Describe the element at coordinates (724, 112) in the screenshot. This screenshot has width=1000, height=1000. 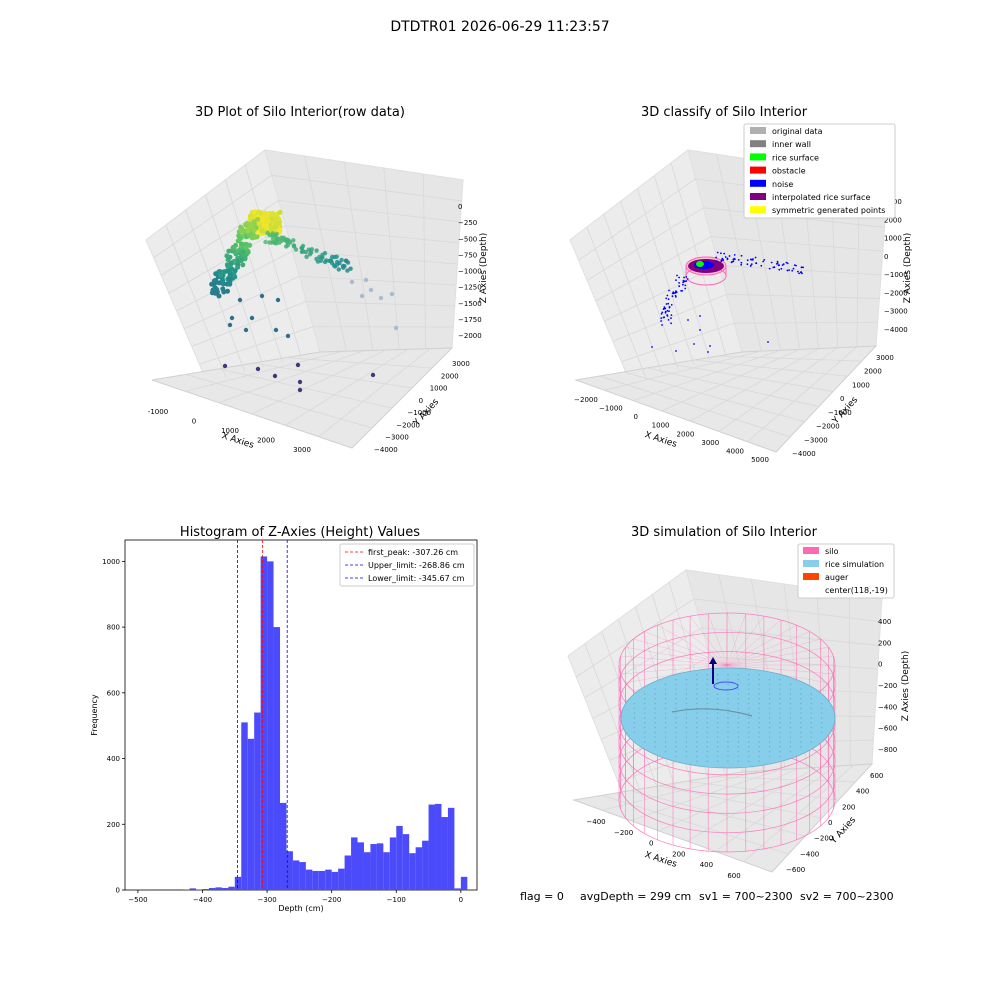
I see `classify-3d-title: 3D classify of Silo Interior` at that location.